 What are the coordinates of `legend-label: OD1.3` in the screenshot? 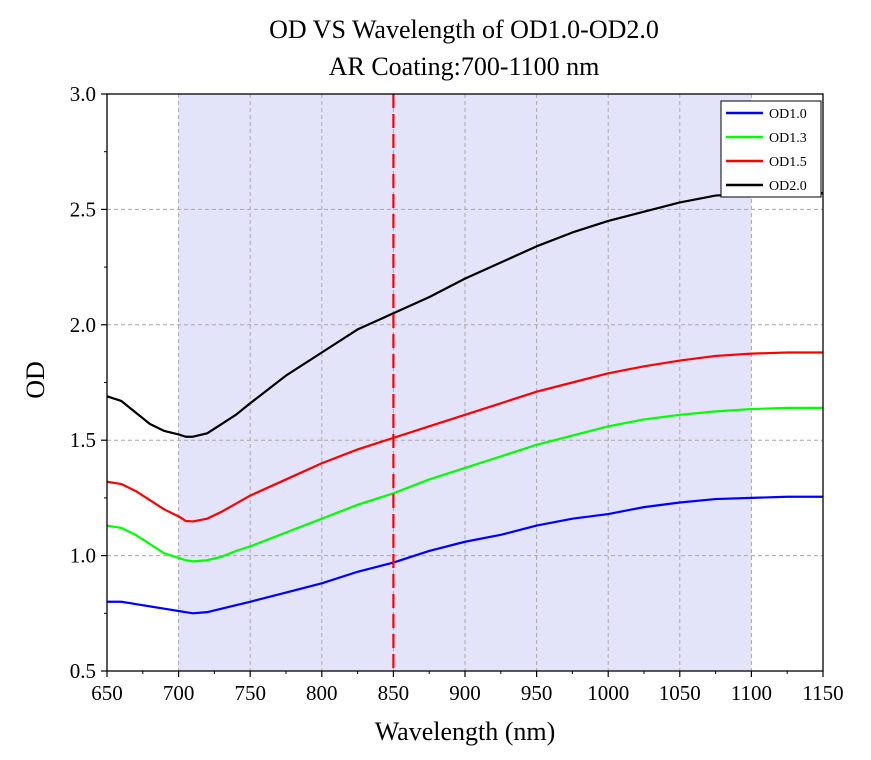 It's located at (788, 138).